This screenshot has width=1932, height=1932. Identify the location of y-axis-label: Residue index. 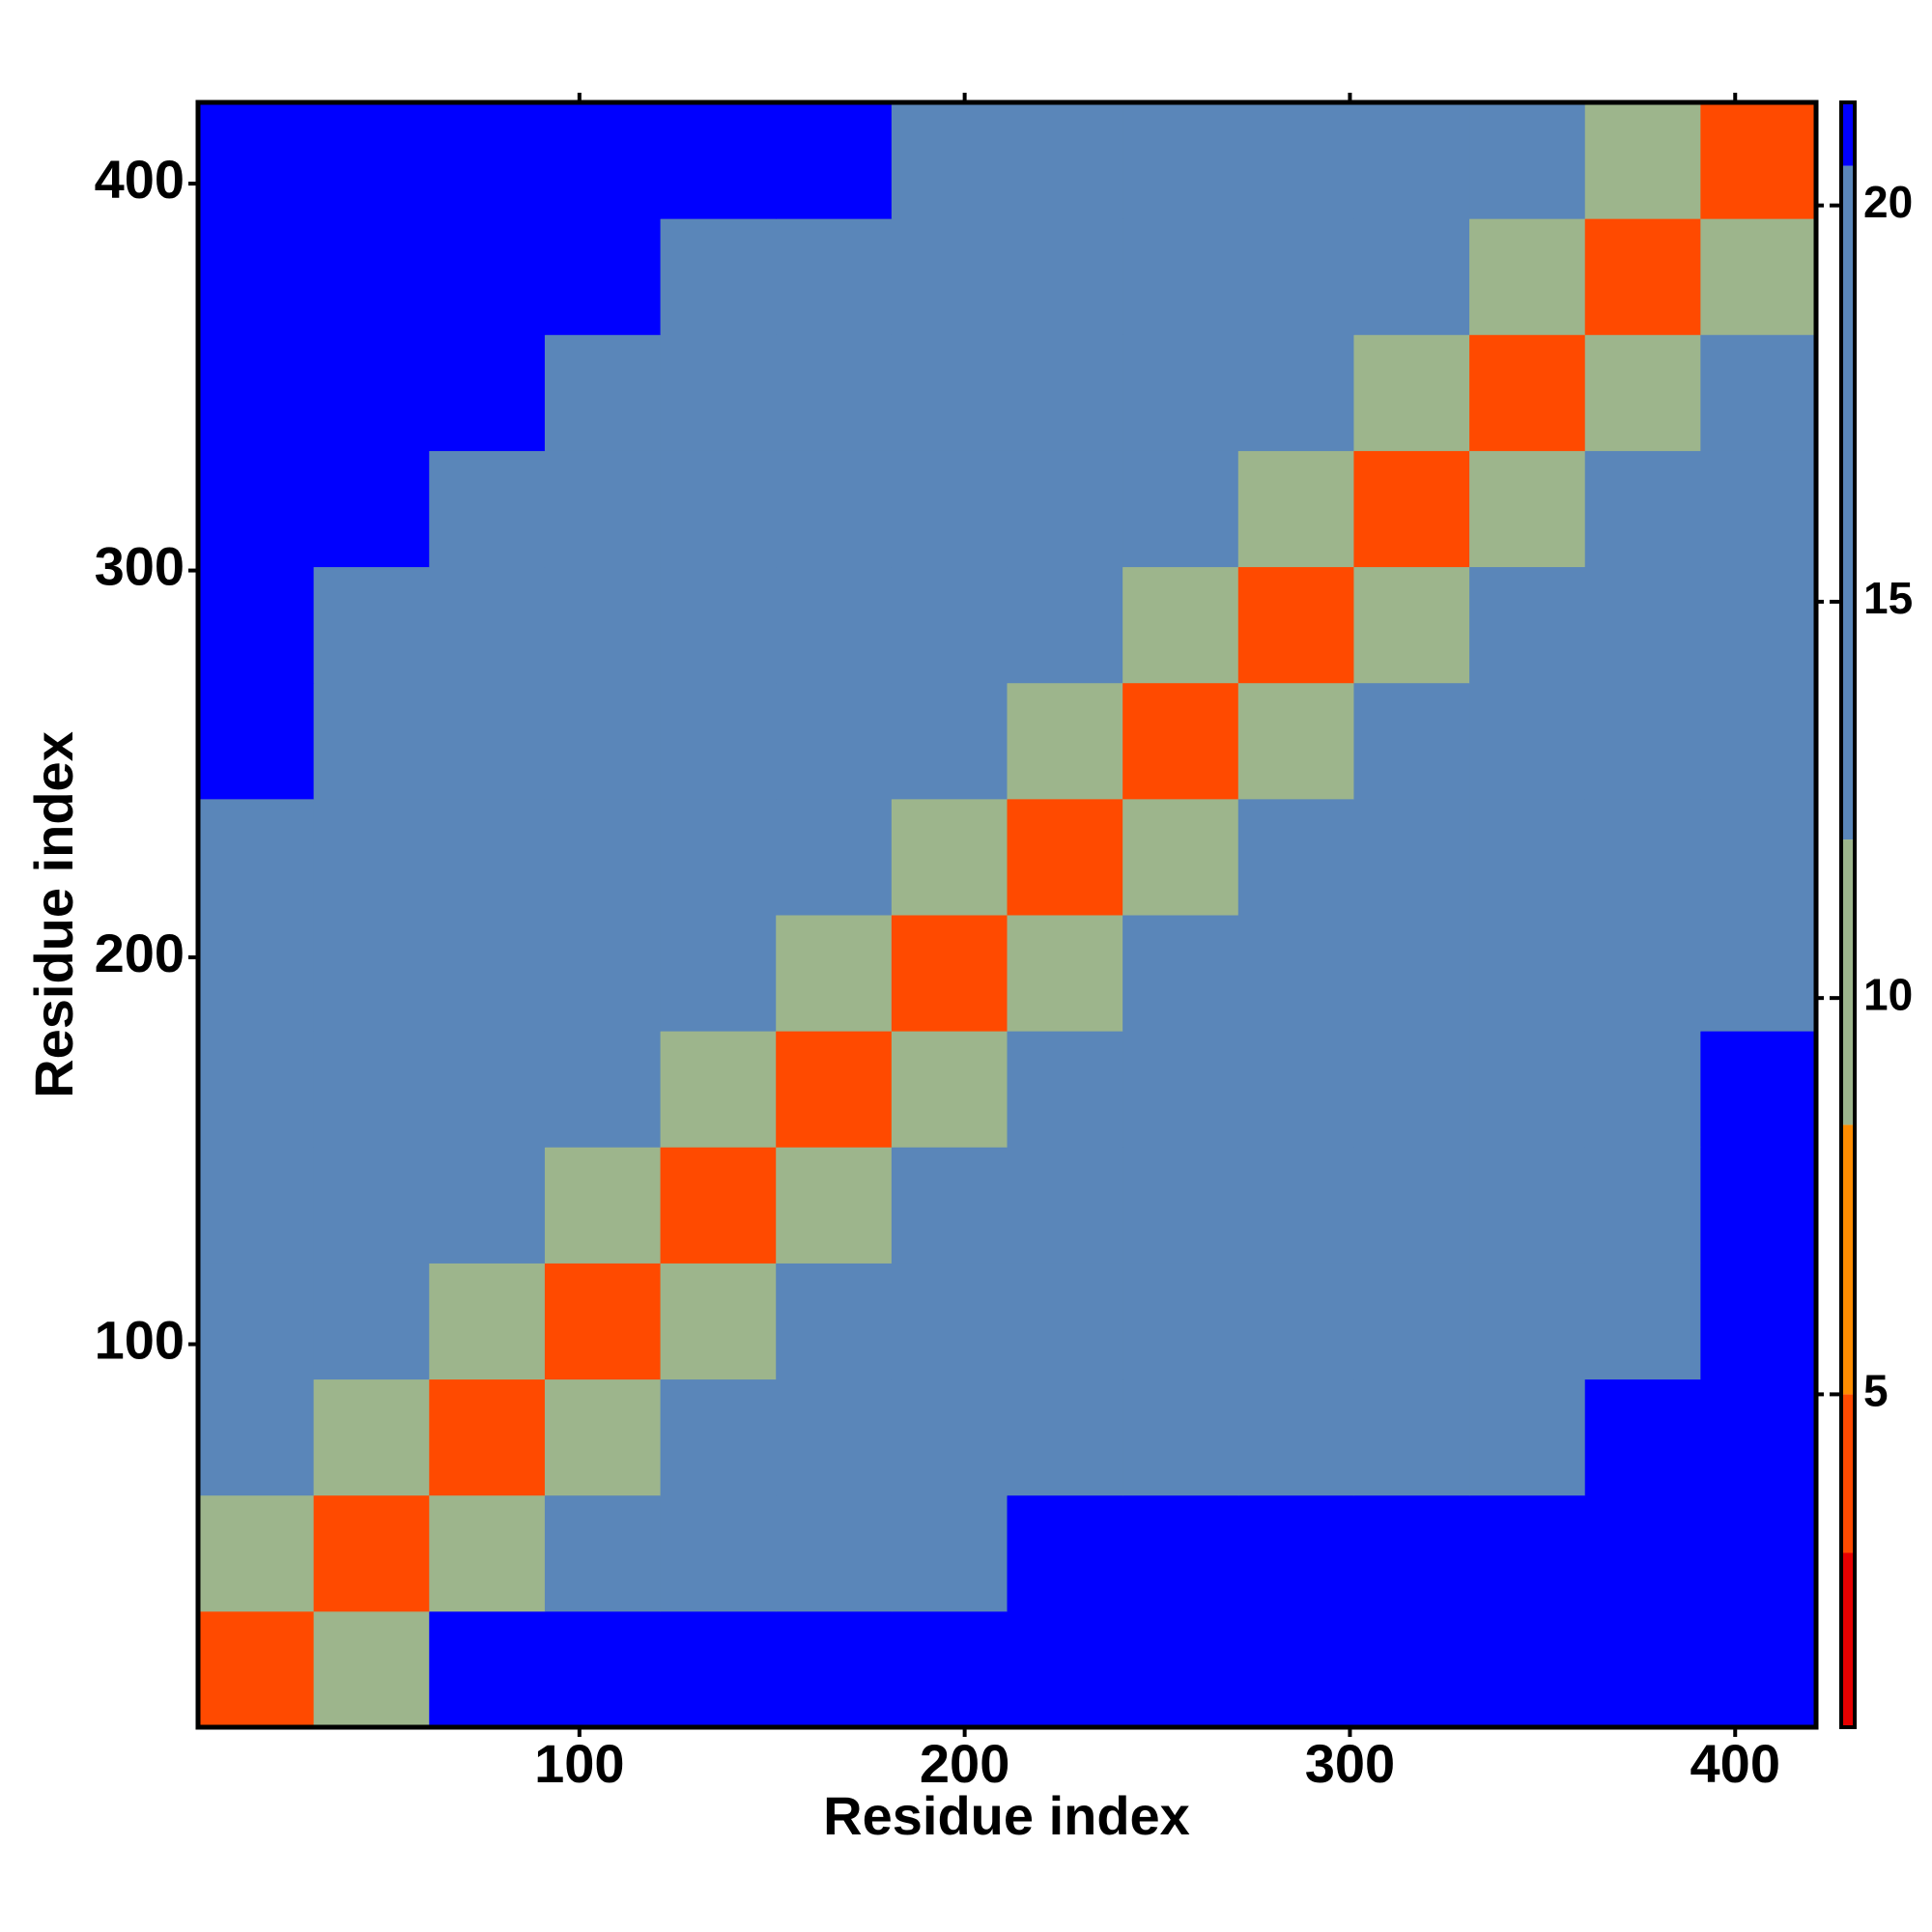
(53, 914).